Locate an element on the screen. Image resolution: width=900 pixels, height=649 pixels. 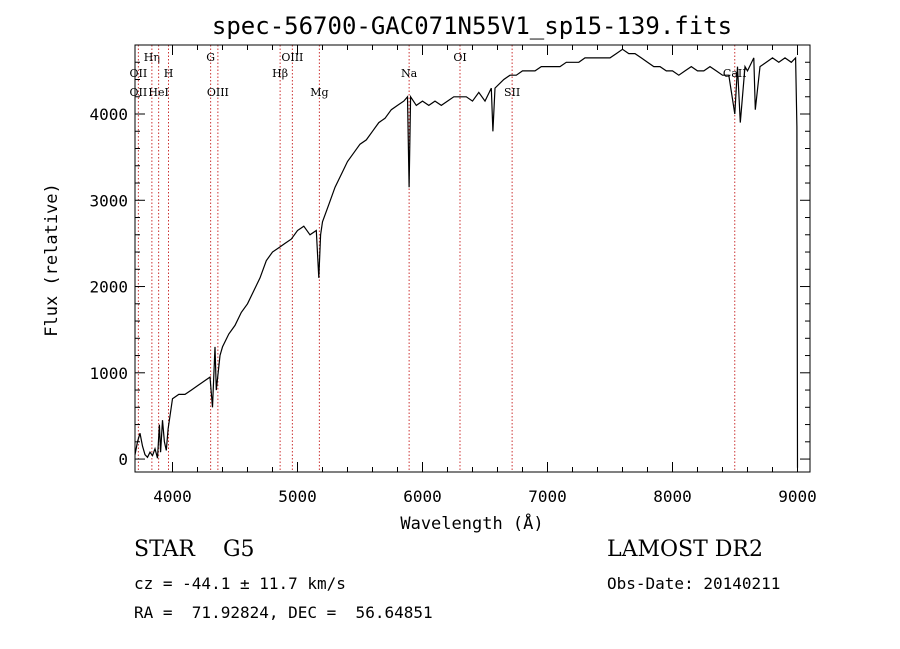
line-marker-label: G is located at coordinates (210, 57).